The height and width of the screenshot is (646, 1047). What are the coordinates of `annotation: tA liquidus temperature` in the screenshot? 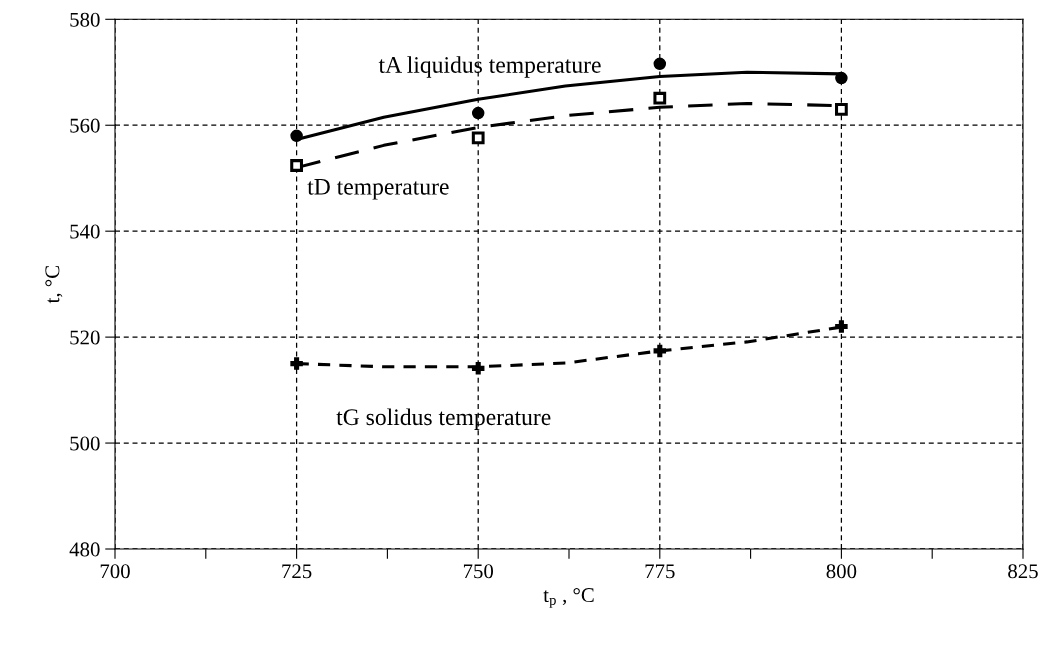 It's located at (489, 67).